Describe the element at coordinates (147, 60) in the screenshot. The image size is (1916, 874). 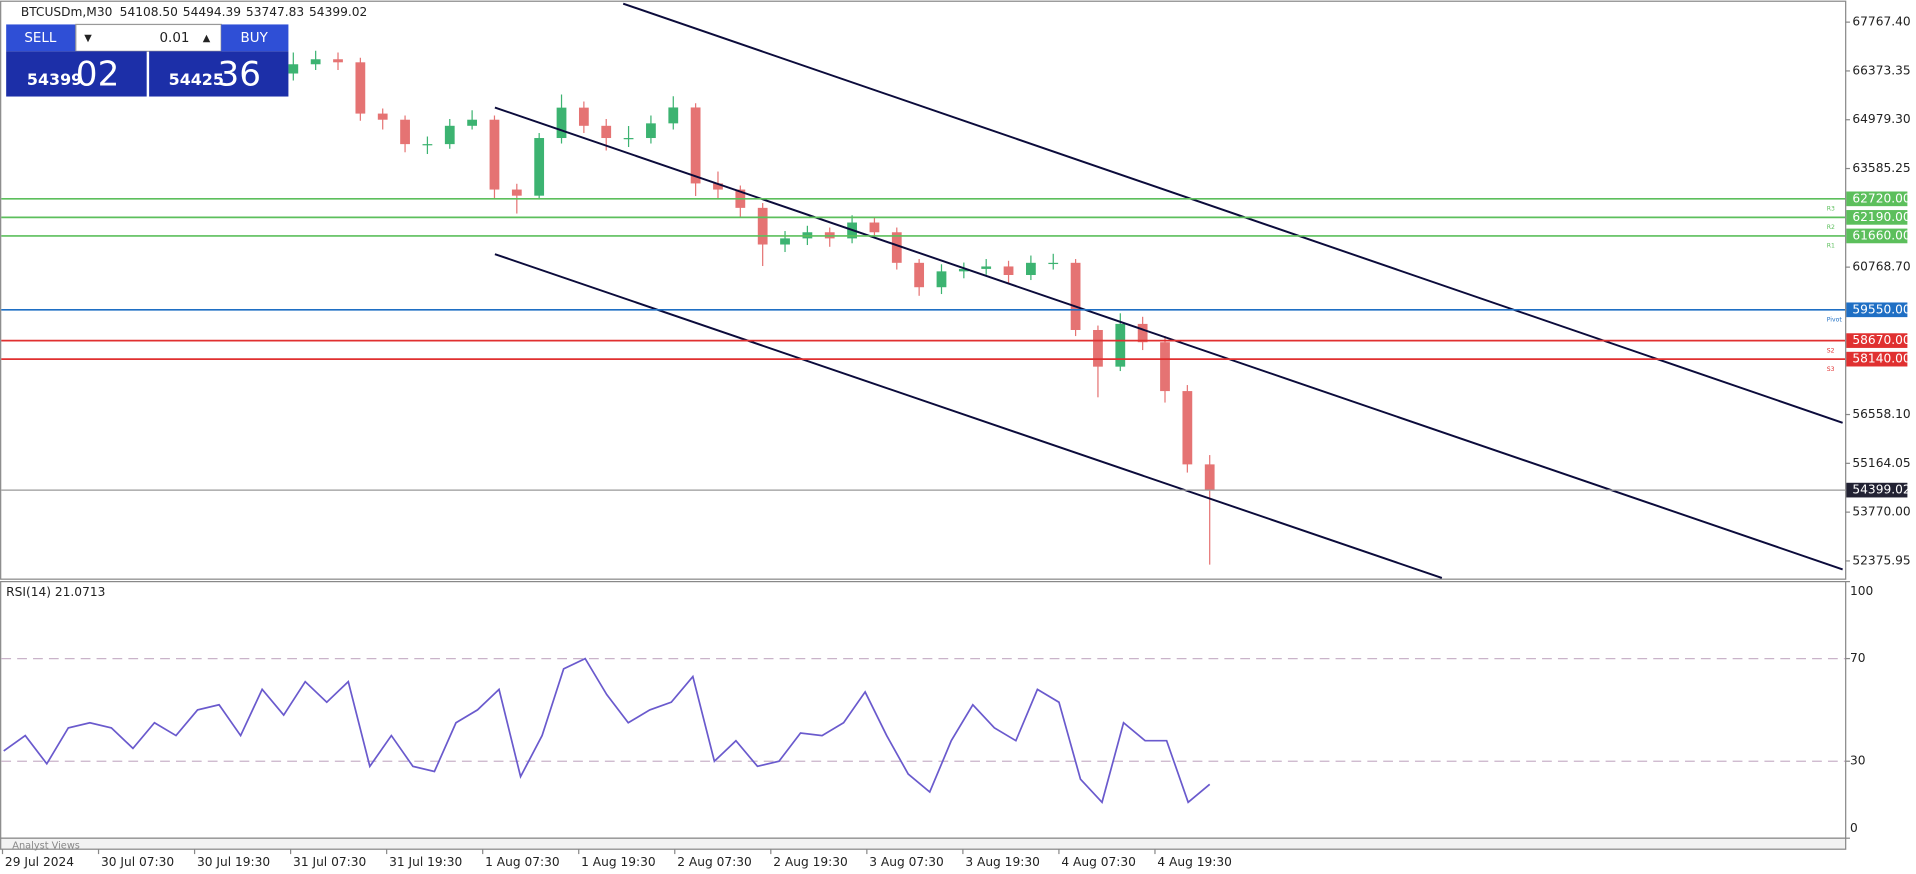
I see `trade-panel: SELL ▼ 0.01 ▲ BUY 54399 02 54425 36` at that location.